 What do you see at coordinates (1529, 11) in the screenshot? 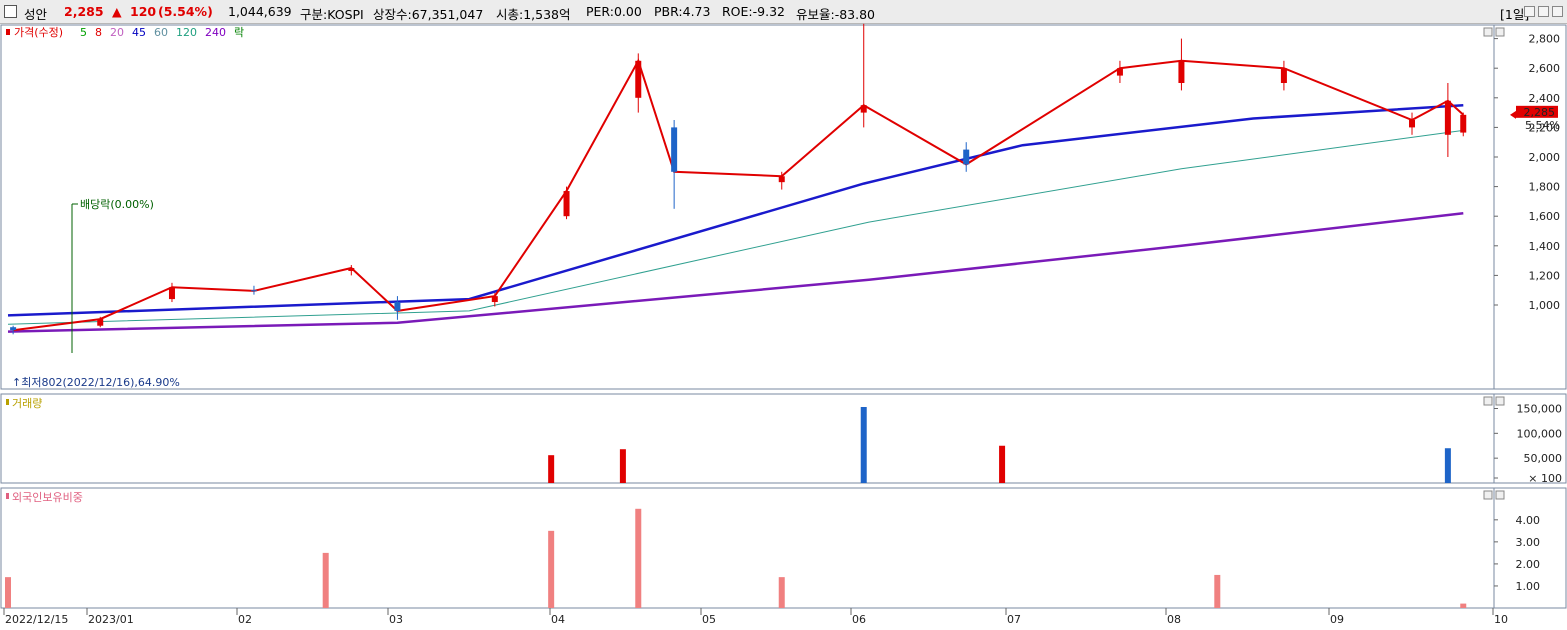
I see `minimize-button` at bounding box center [1529, 11].